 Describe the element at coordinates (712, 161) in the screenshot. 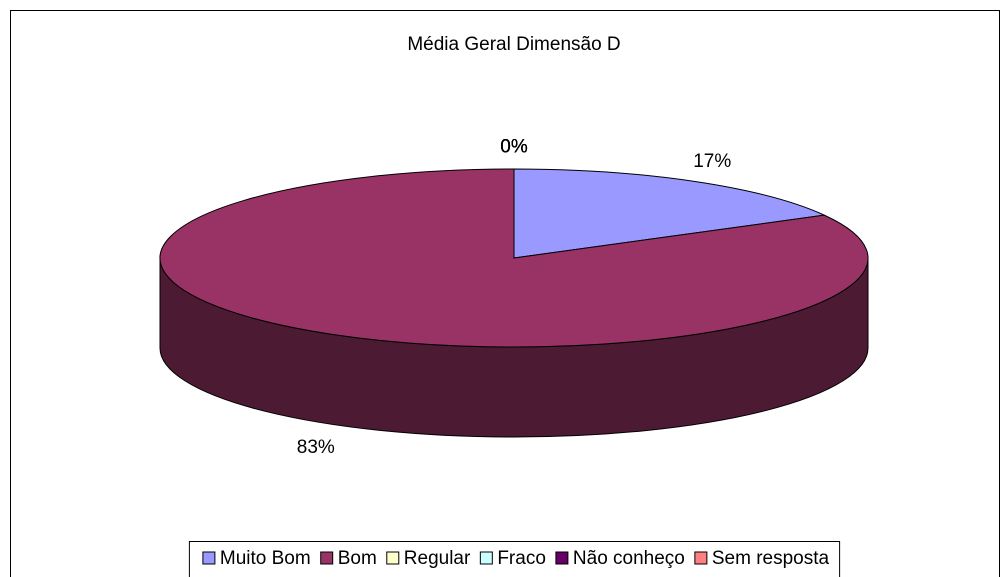

I see `data-label: 17%` at that location.